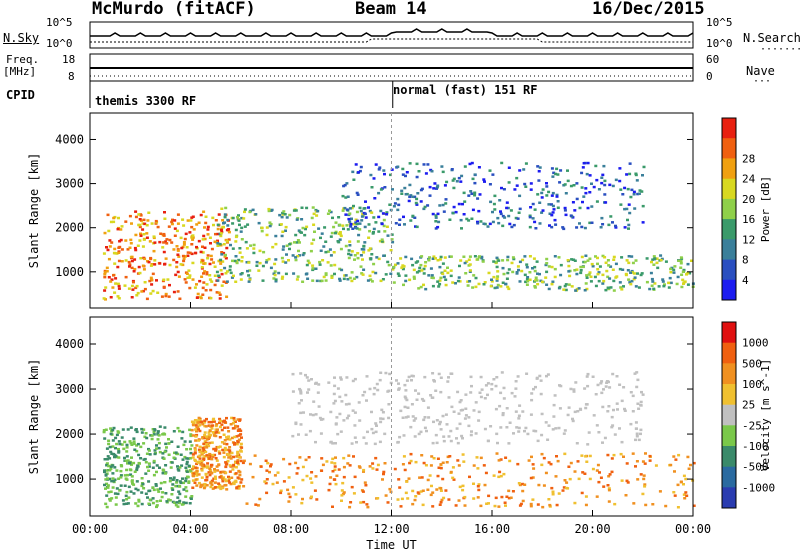  I want to click on noise-sky-label: N.Sky, so click(21, 38).